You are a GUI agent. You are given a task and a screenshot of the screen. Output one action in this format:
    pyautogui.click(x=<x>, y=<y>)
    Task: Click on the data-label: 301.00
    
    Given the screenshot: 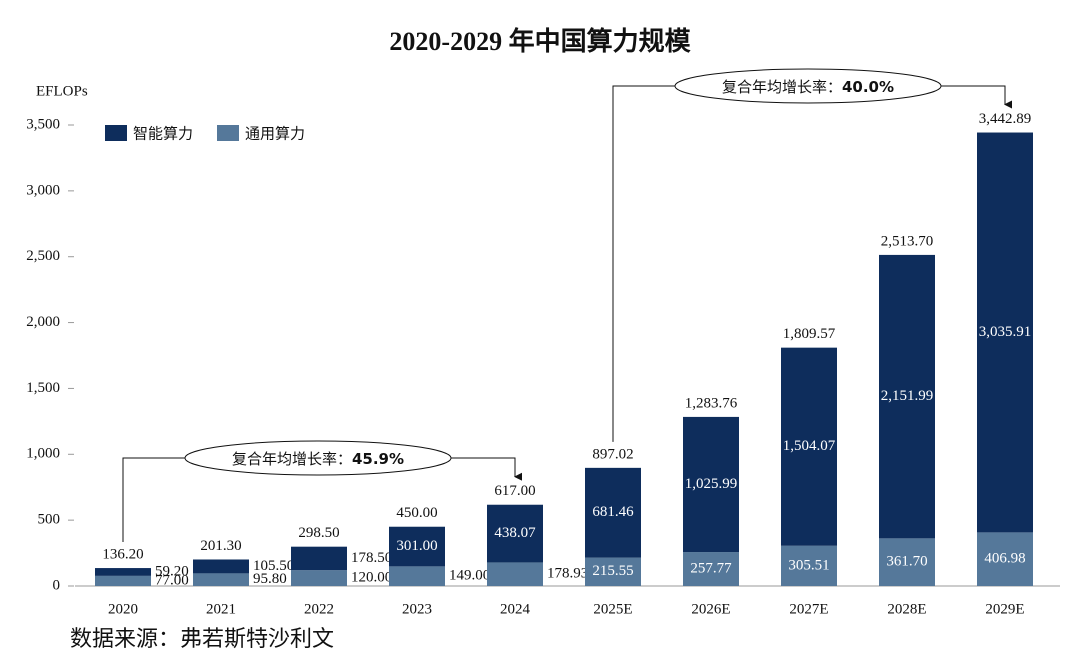 What is the action you would take?
    pyautogui.click(x=416, y=546)
    